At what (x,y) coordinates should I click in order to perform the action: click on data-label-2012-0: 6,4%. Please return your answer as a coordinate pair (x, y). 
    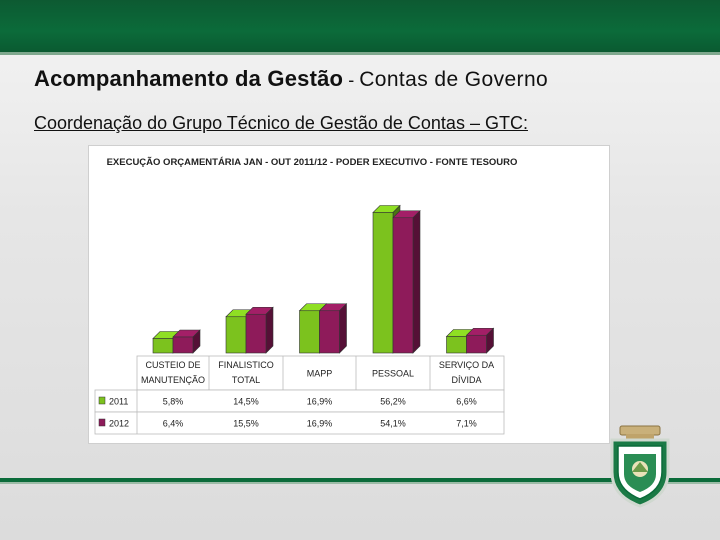
    Looking at the image, I should click on (173, 424).